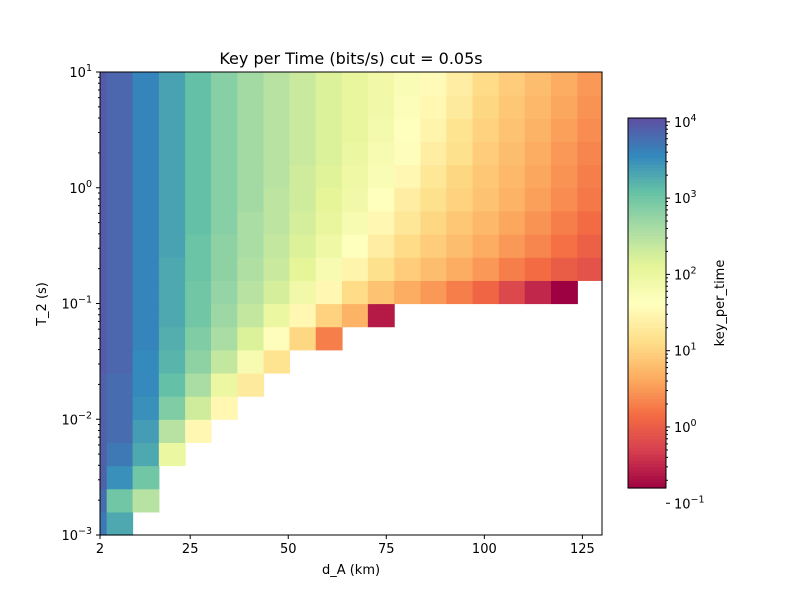 The image size is (800, 600). What do you see at coordinates (80, 188) in the screenshot?
I see `y-tick-label: 100` at bounding box center [80, 188].